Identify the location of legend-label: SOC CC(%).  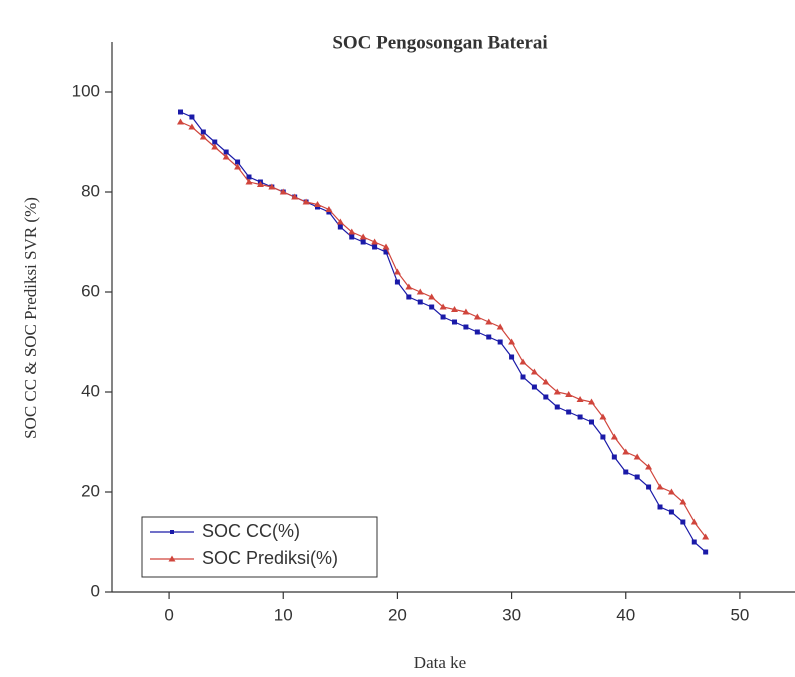
(251, 531).